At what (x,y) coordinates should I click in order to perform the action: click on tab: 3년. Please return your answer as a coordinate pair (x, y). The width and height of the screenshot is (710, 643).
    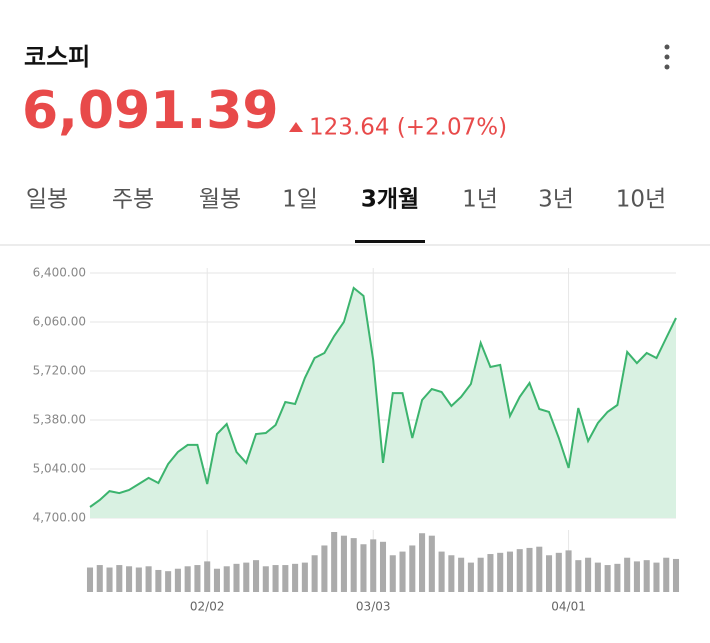
    Looking at the image, I should click on (556, 200).